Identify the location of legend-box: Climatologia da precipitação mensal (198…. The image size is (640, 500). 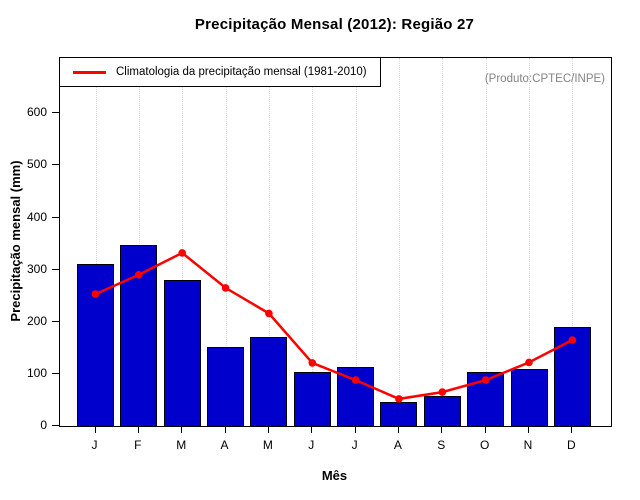
(220, 72).